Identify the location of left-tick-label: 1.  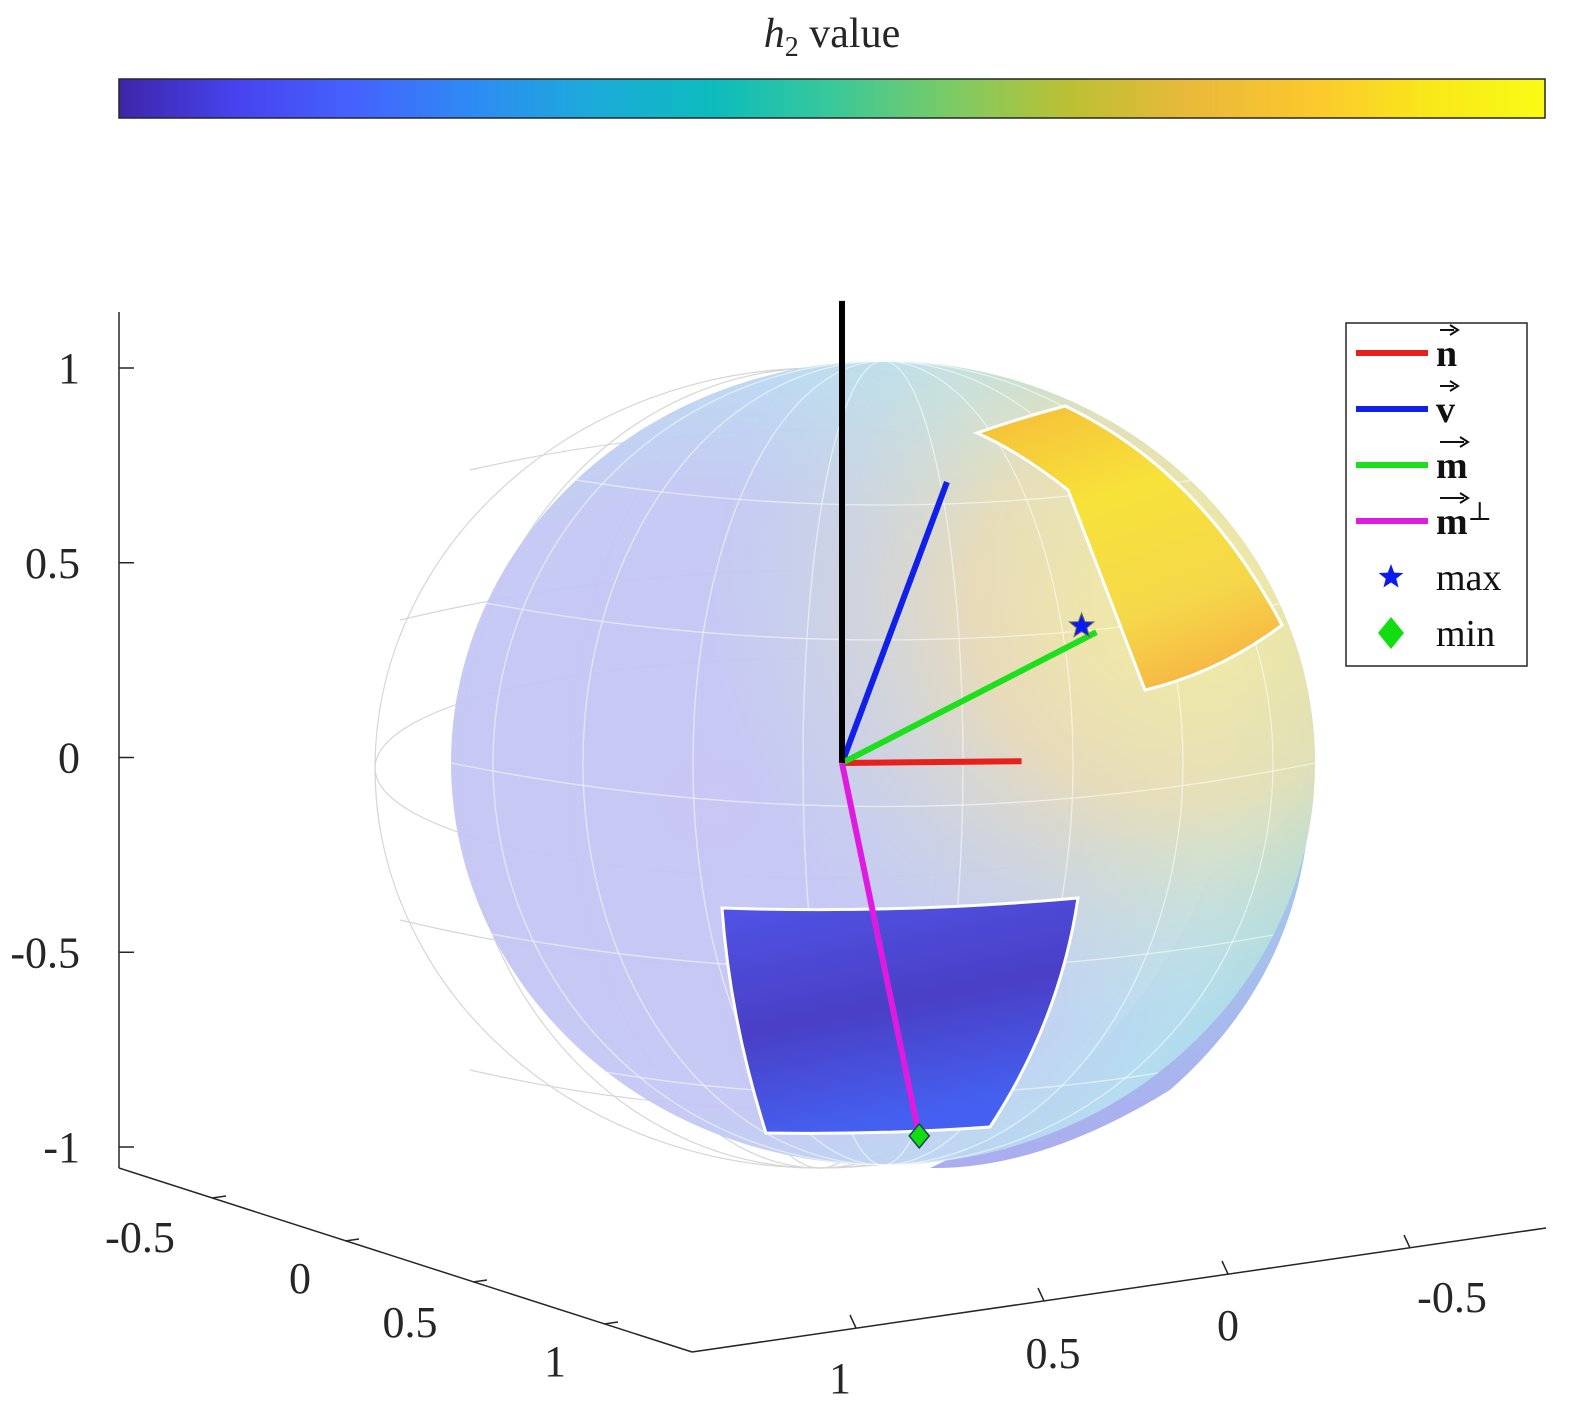
(555, 1361).